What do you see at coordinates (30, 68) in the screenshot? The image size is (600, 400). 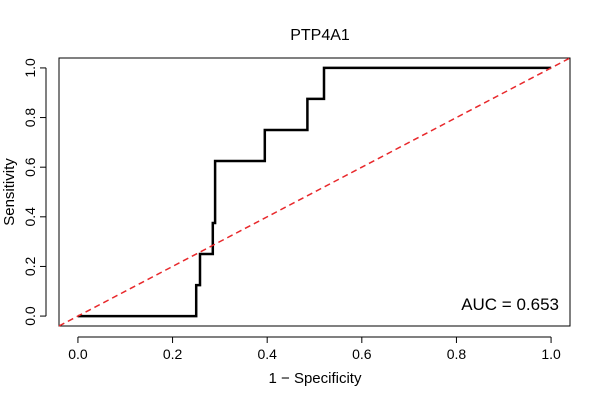 I see `y-tick-label: 1.0` at bounding box center [30, 68].